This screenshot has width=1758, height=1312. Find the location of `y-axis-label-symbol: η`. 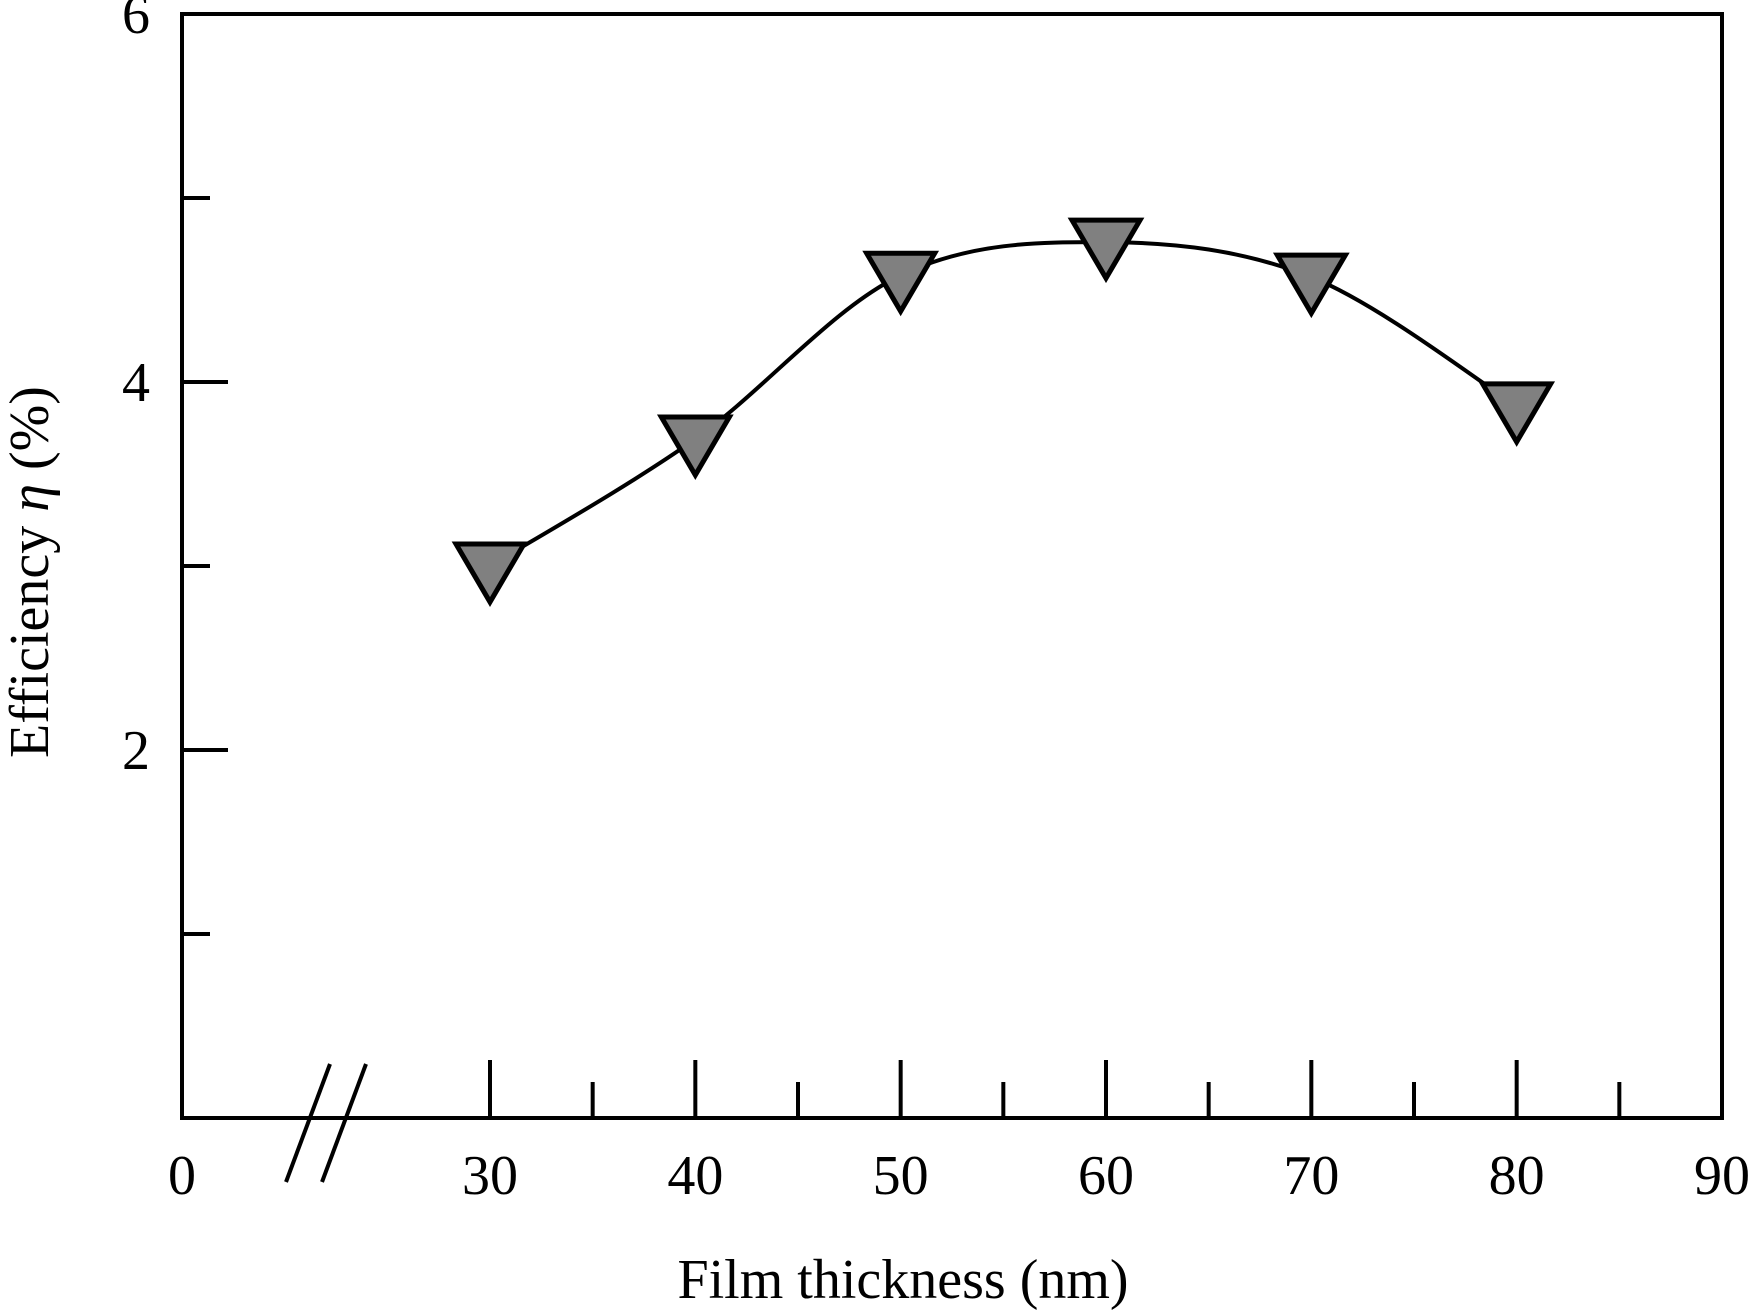

y-axis-label-symbol: η is located at coordinates (30, 498).